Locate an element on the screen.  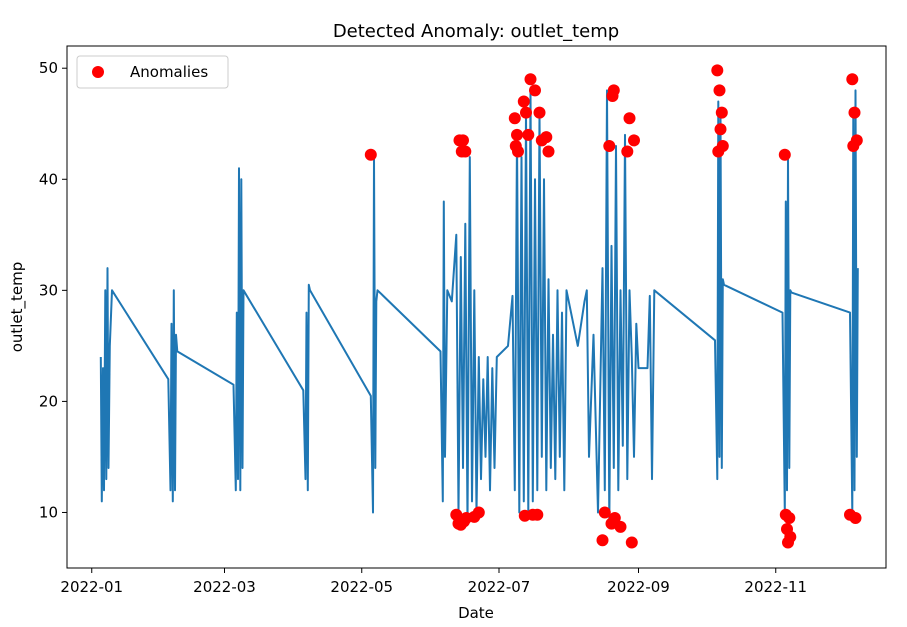
chart-title: Detected Anomaly: outlet_temp is located at coordinates (476, 31).